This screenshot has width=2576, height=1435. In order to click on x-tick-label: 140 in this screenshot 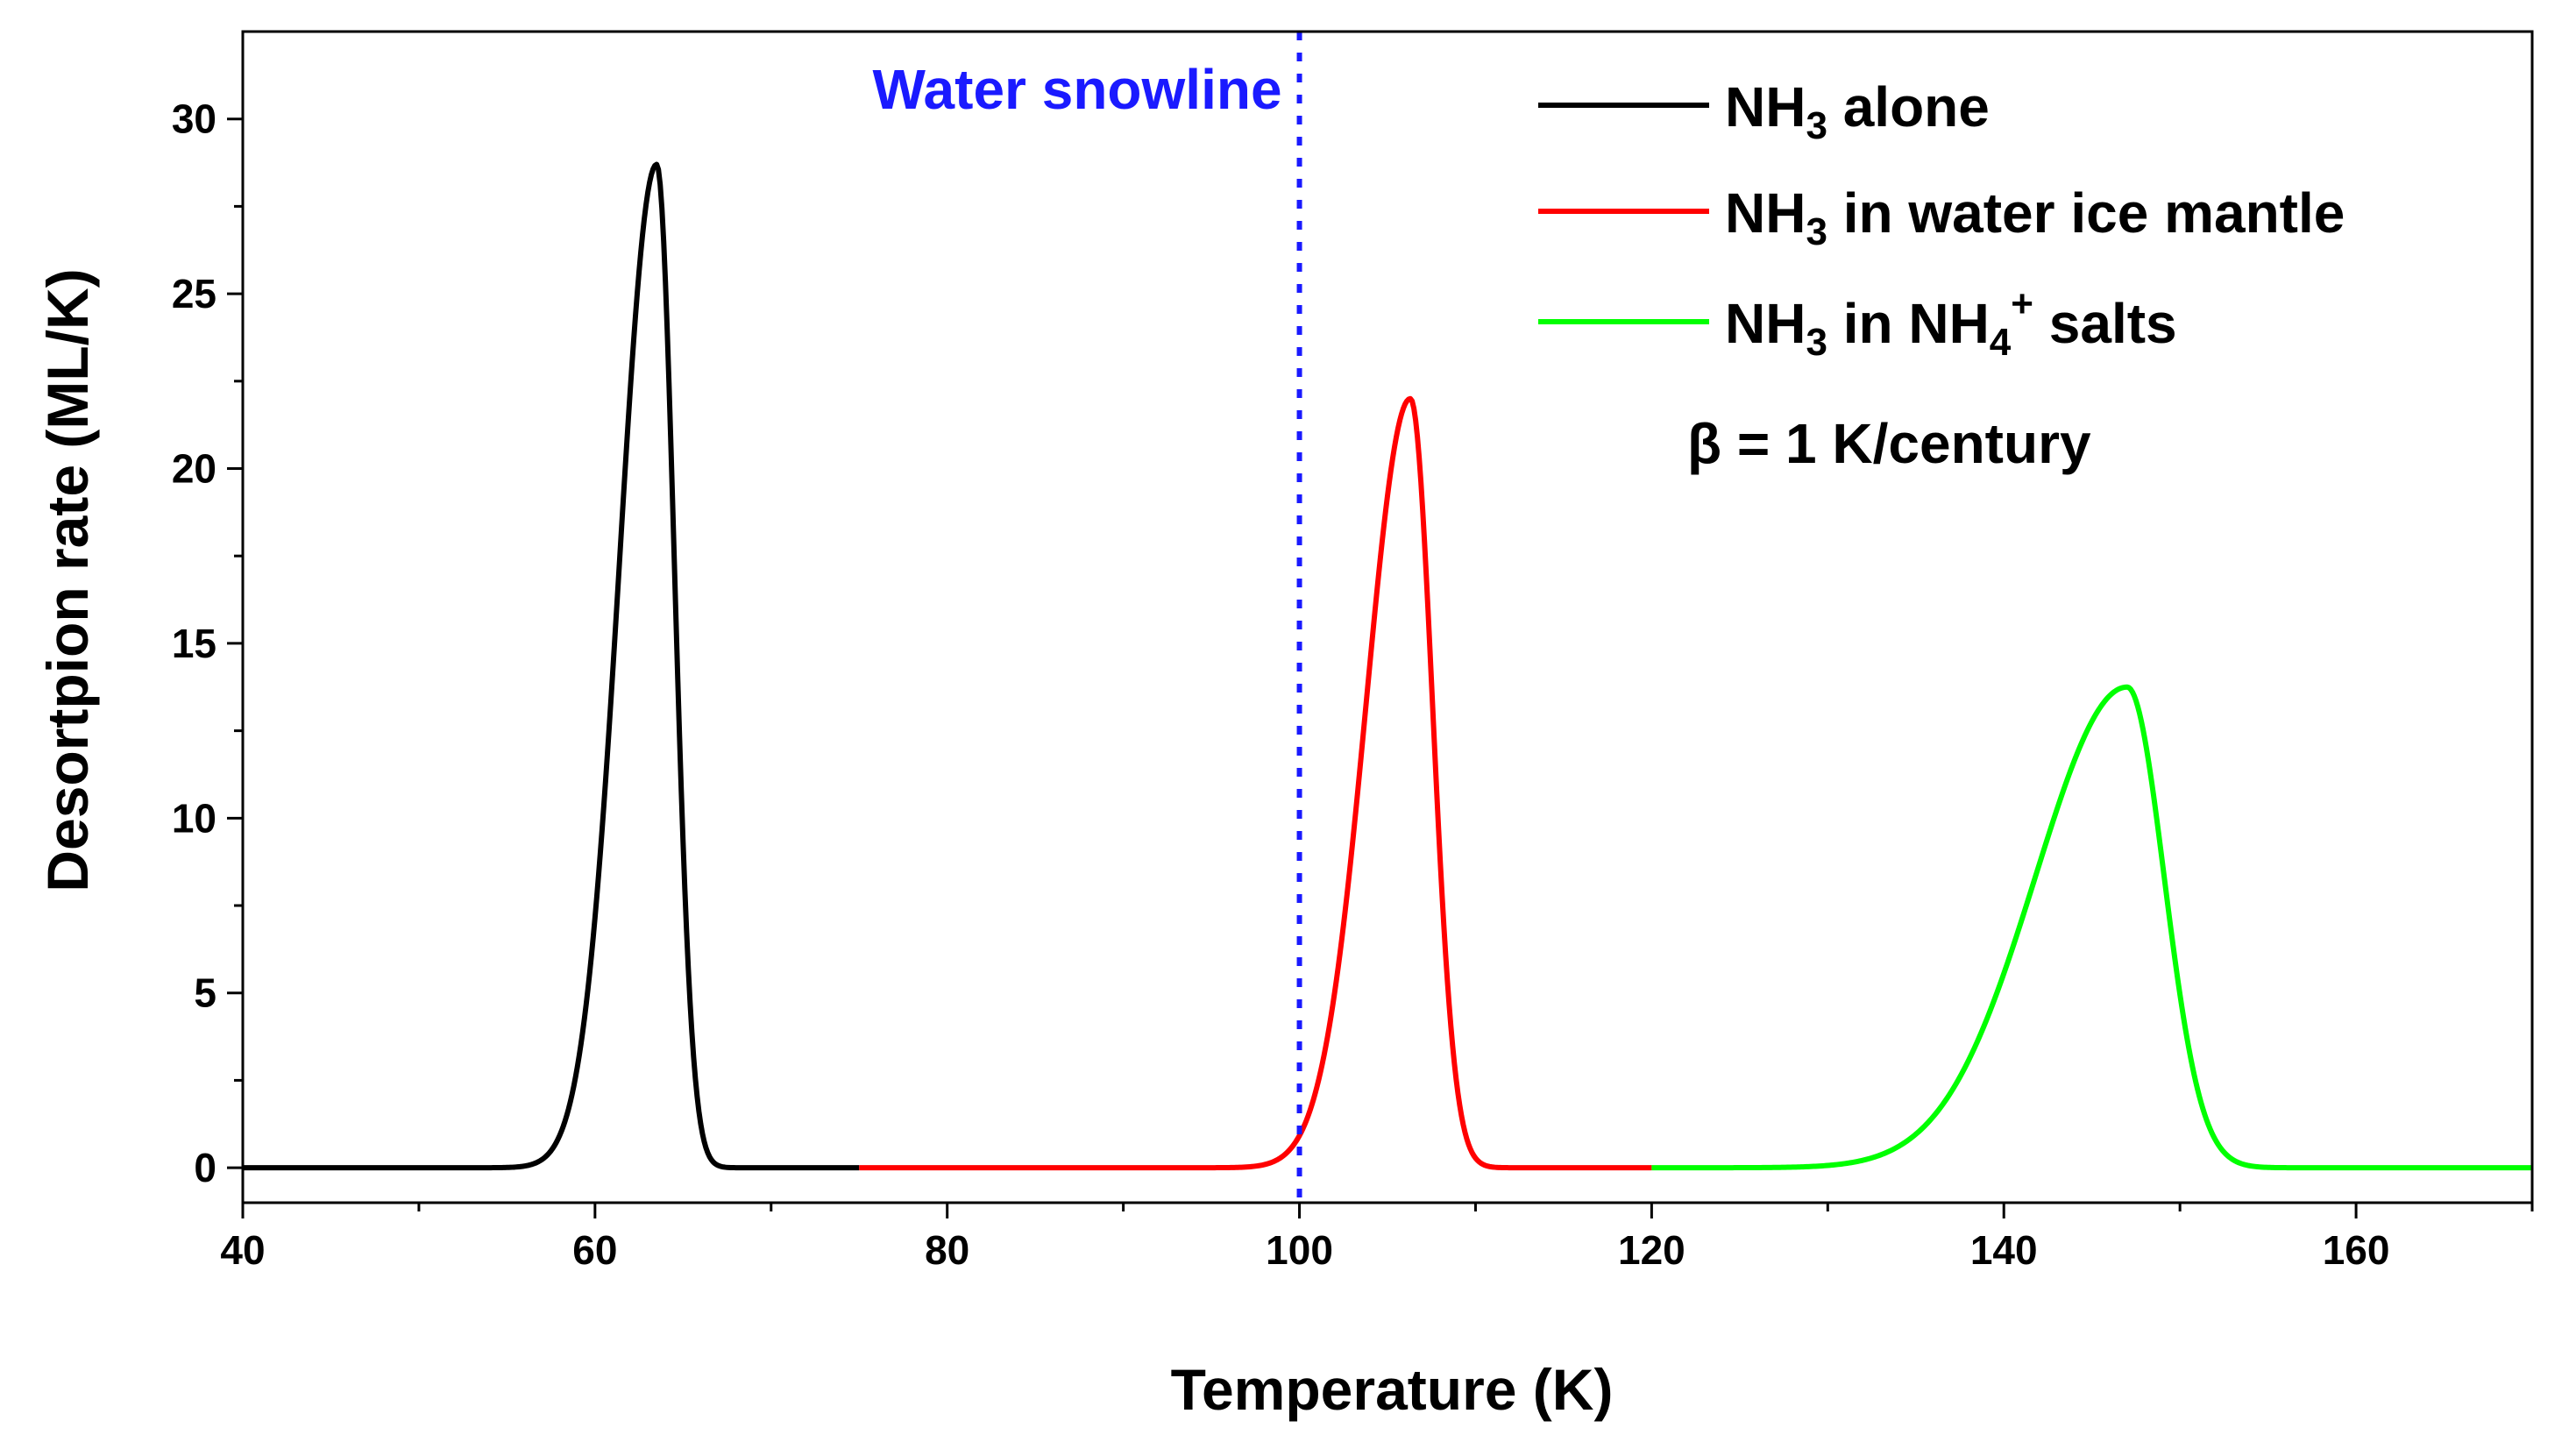, I will do `click(2004, 1250)`.